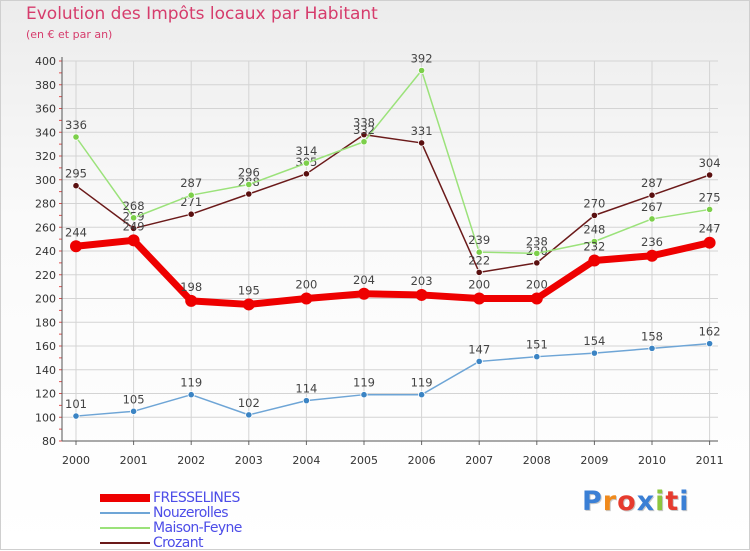  Describe the element at coordinates (652, 242) in the screenshot. I see `data-label-fresselines: 236` at that location.